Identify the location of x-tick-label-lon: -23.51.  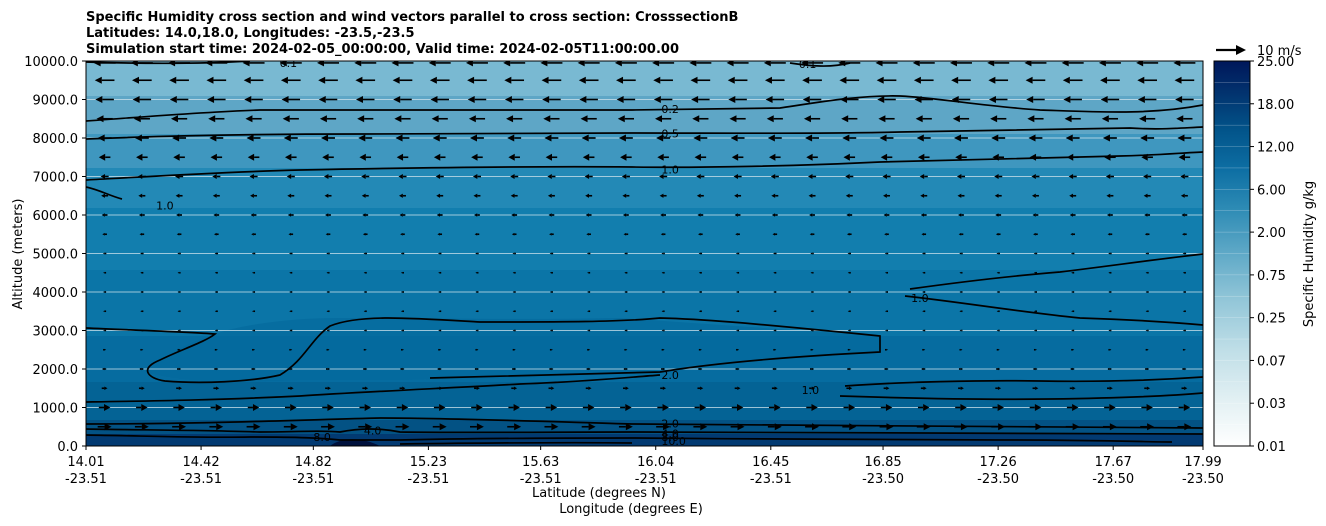
(428, 479).